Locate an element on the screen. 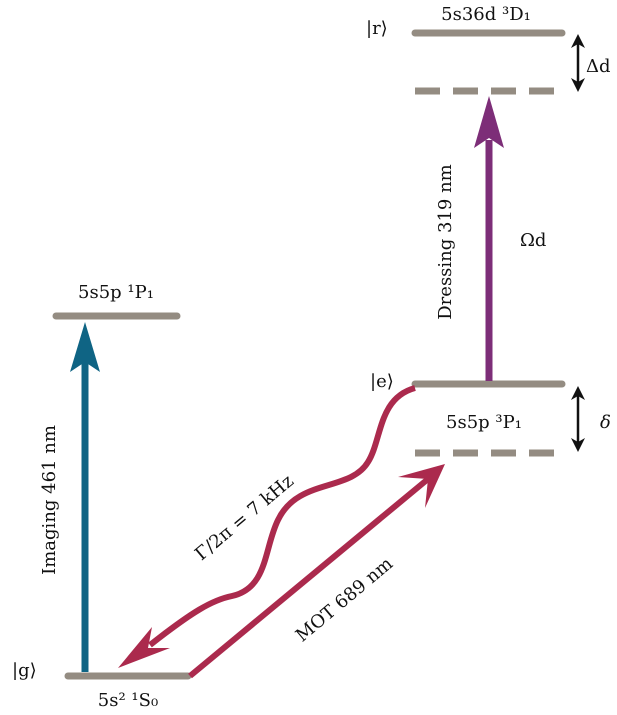 The height and width of the screenshot is (715, 617). p1-triplet-level-label: 5s5p ³P₁ is located at coordinates (484, 422).